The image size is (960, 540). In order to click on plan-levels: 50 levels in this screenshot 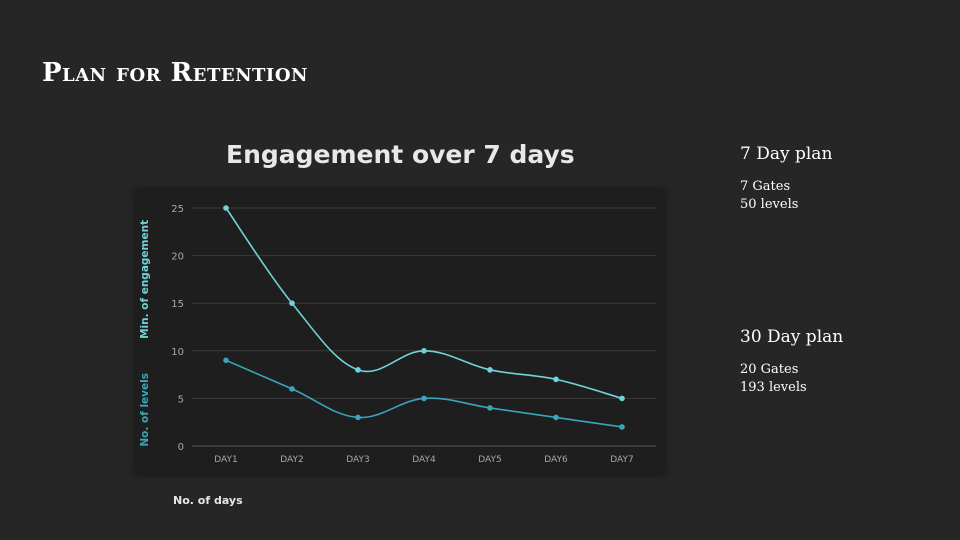, I will do `click(769, 204)`.